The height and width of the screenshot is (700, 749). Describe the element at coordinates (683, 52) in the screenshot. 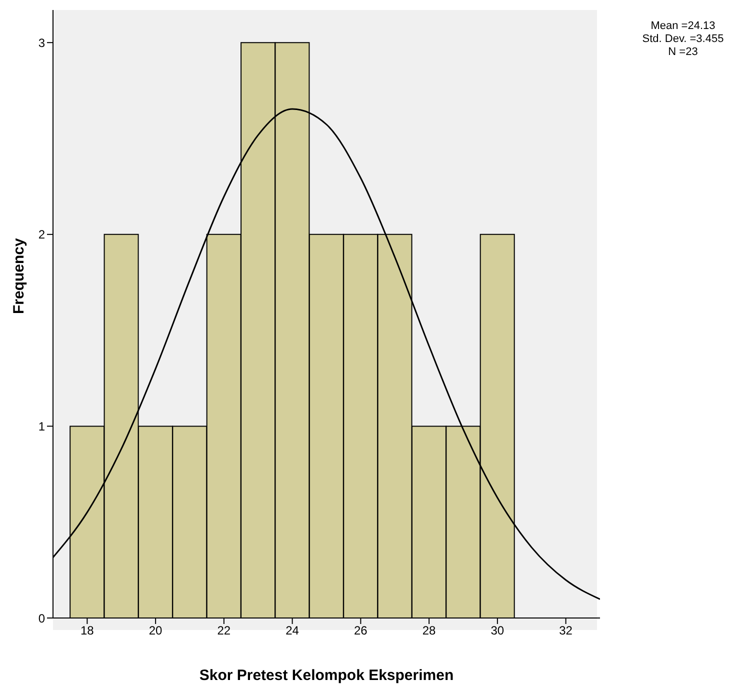

I see `text: N =23` at that location.